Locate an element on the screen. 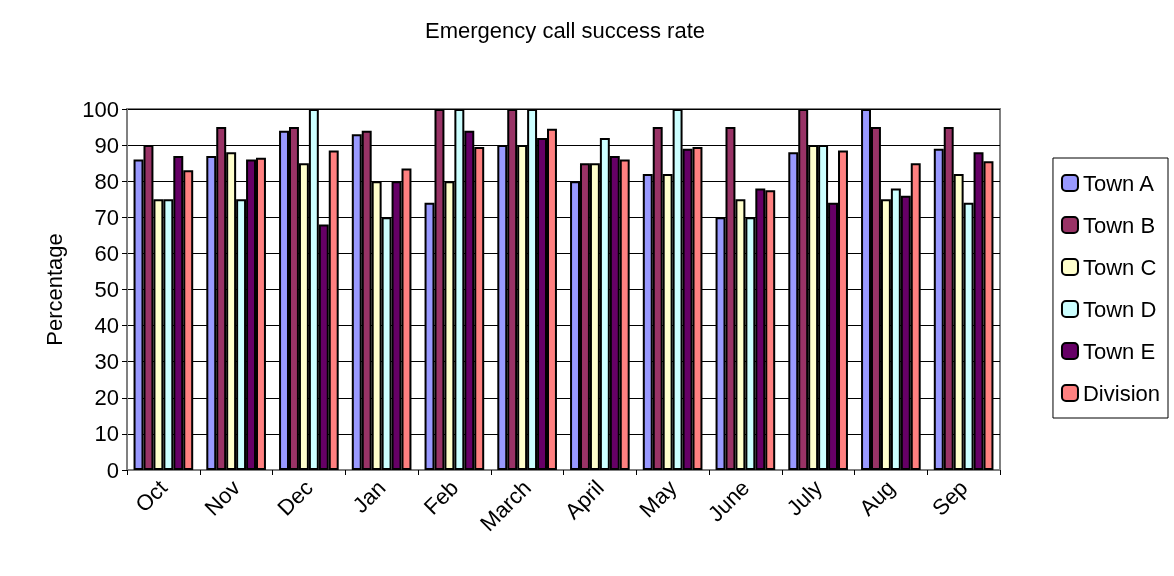 This screenshot has height=576, width=1174. x-tick-label: Sep is located at coordinates (950, 498).